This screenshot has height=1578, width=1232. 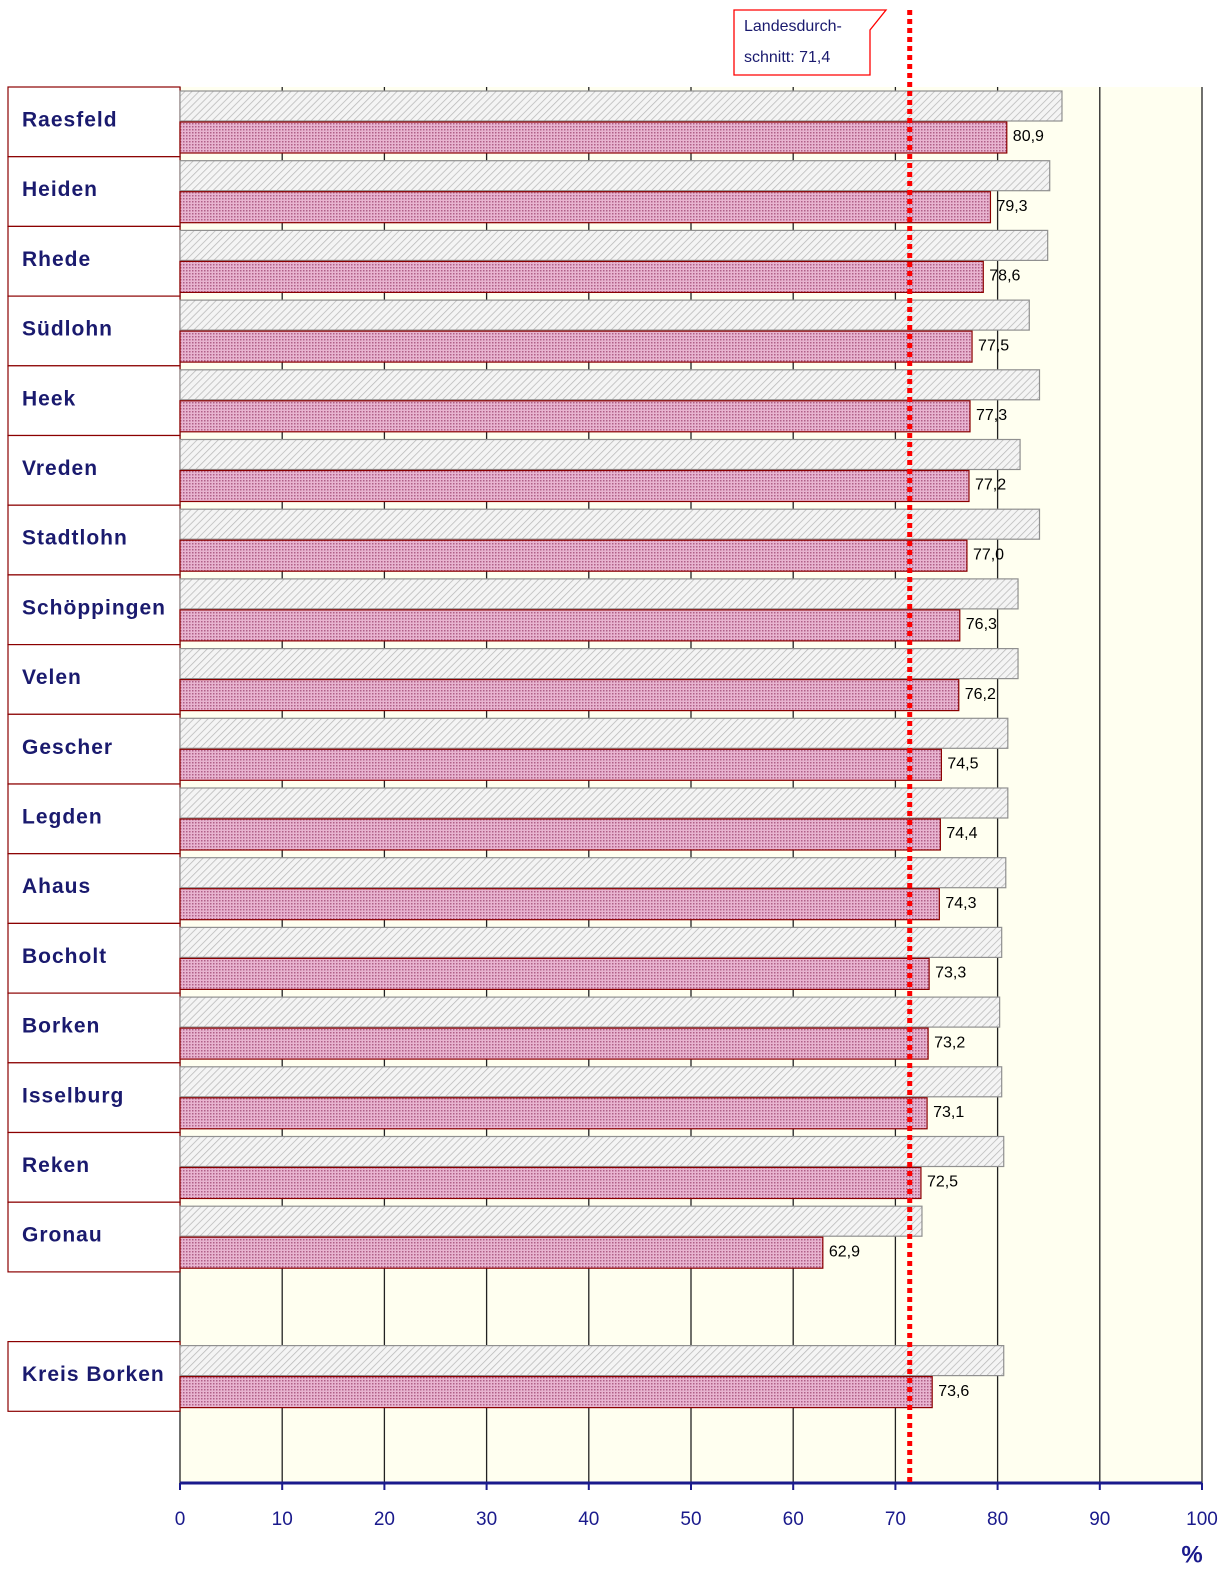 What do you see at coordinates (980, 694) in the screenshot?
I see `value-label: 76,2` at bounding box center [980, 694].